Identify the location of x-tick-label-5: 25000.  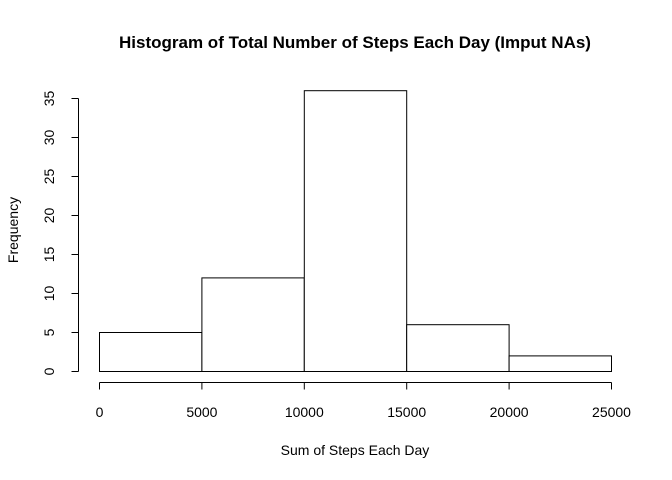
(611, 412).